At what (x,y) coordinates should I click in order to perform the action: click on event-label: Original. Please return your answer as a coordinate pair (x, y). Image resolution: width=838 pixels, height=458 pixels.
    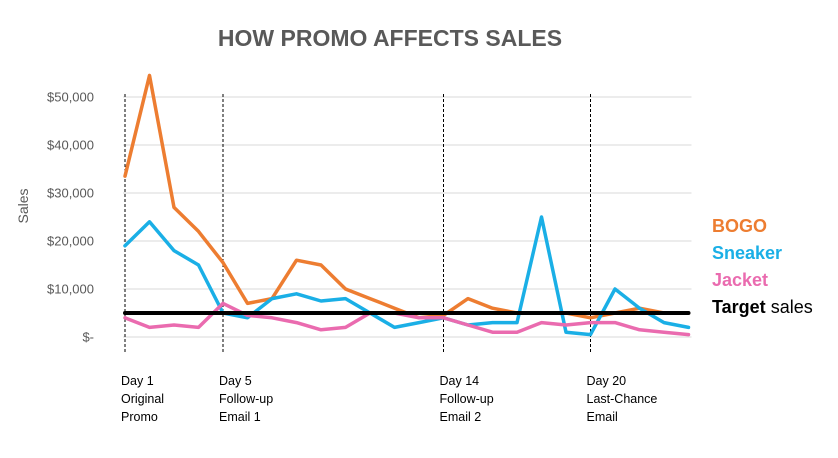
    Looking at the image, I should click on (142, 399).